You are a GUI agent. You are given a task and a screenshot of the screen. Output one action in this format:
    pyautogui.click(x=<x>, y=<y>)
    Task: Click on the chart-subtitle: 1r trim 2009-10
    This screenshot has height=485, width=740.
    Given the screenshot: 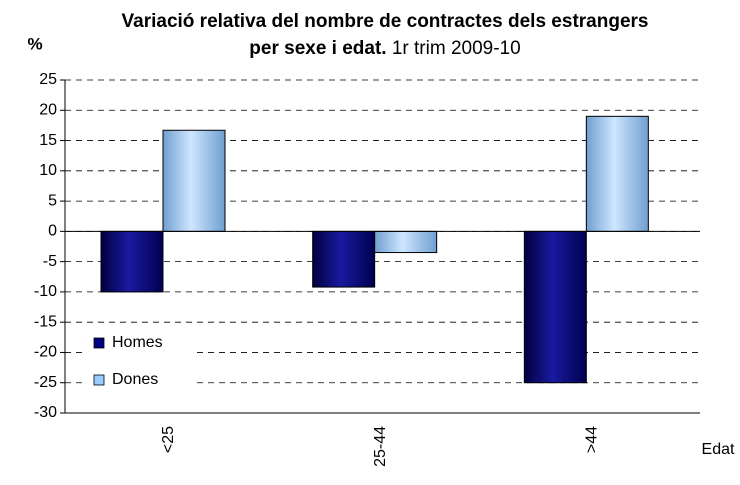 What is the action you would take?
    pyautogui.click(x=456, y=48)
    